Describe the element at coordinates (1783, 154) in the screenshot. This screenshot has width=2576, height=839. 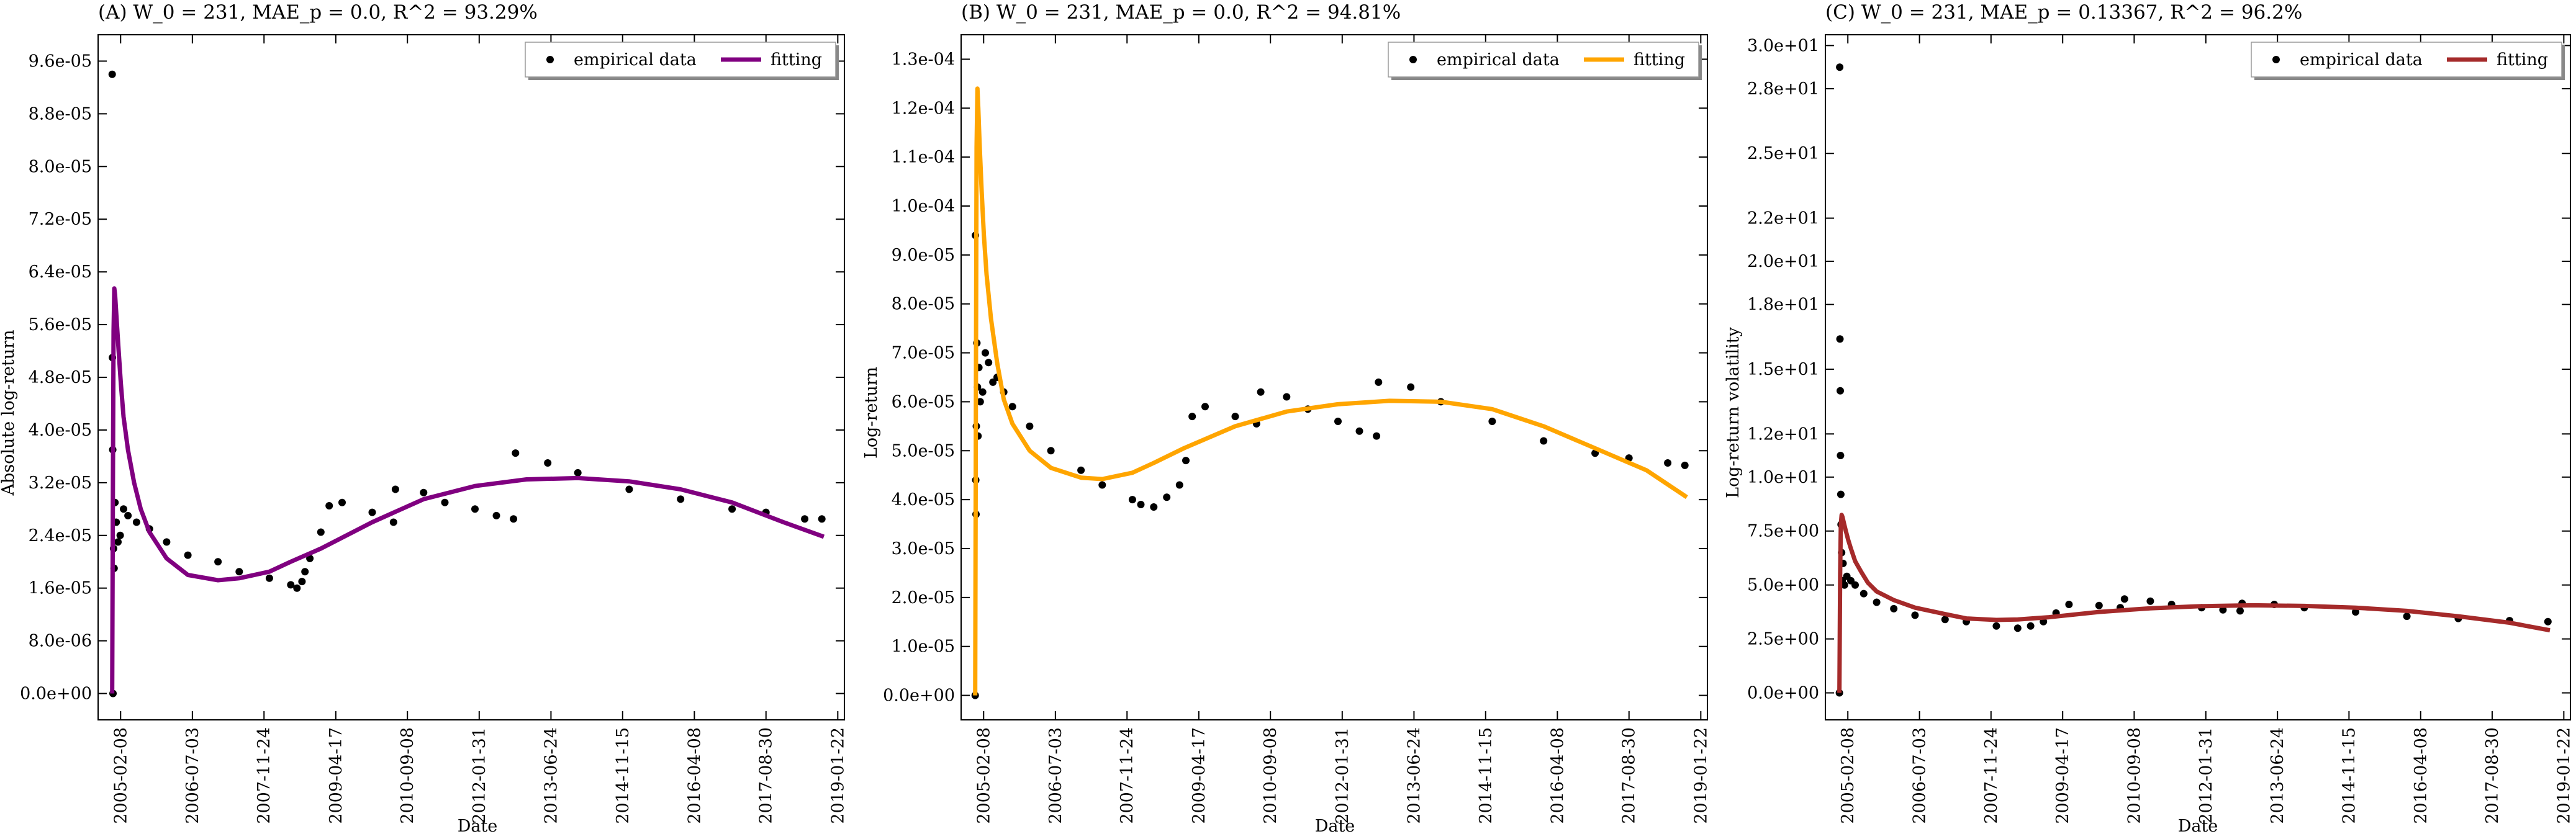
I see `y-tick-label: 2.5e+01` at that location.